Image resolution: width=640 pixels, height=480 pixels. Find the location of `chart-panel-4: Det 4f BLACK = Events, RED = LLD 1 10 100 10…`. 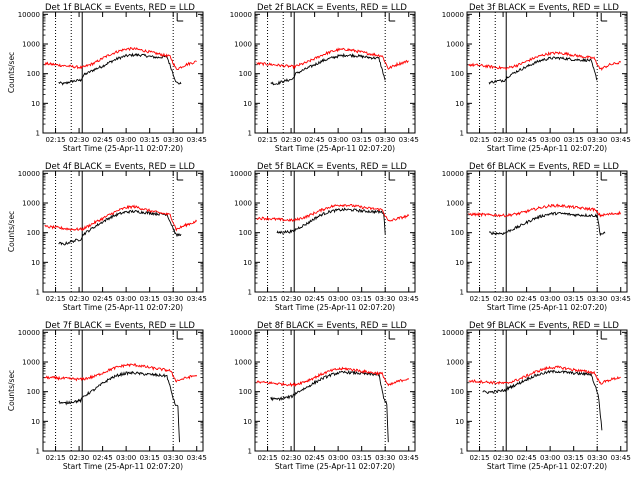

chart-panel-4: Det 4f BLACK = Events, RED = LLD 1 10 100 10… is located at coordinates (107, 237).